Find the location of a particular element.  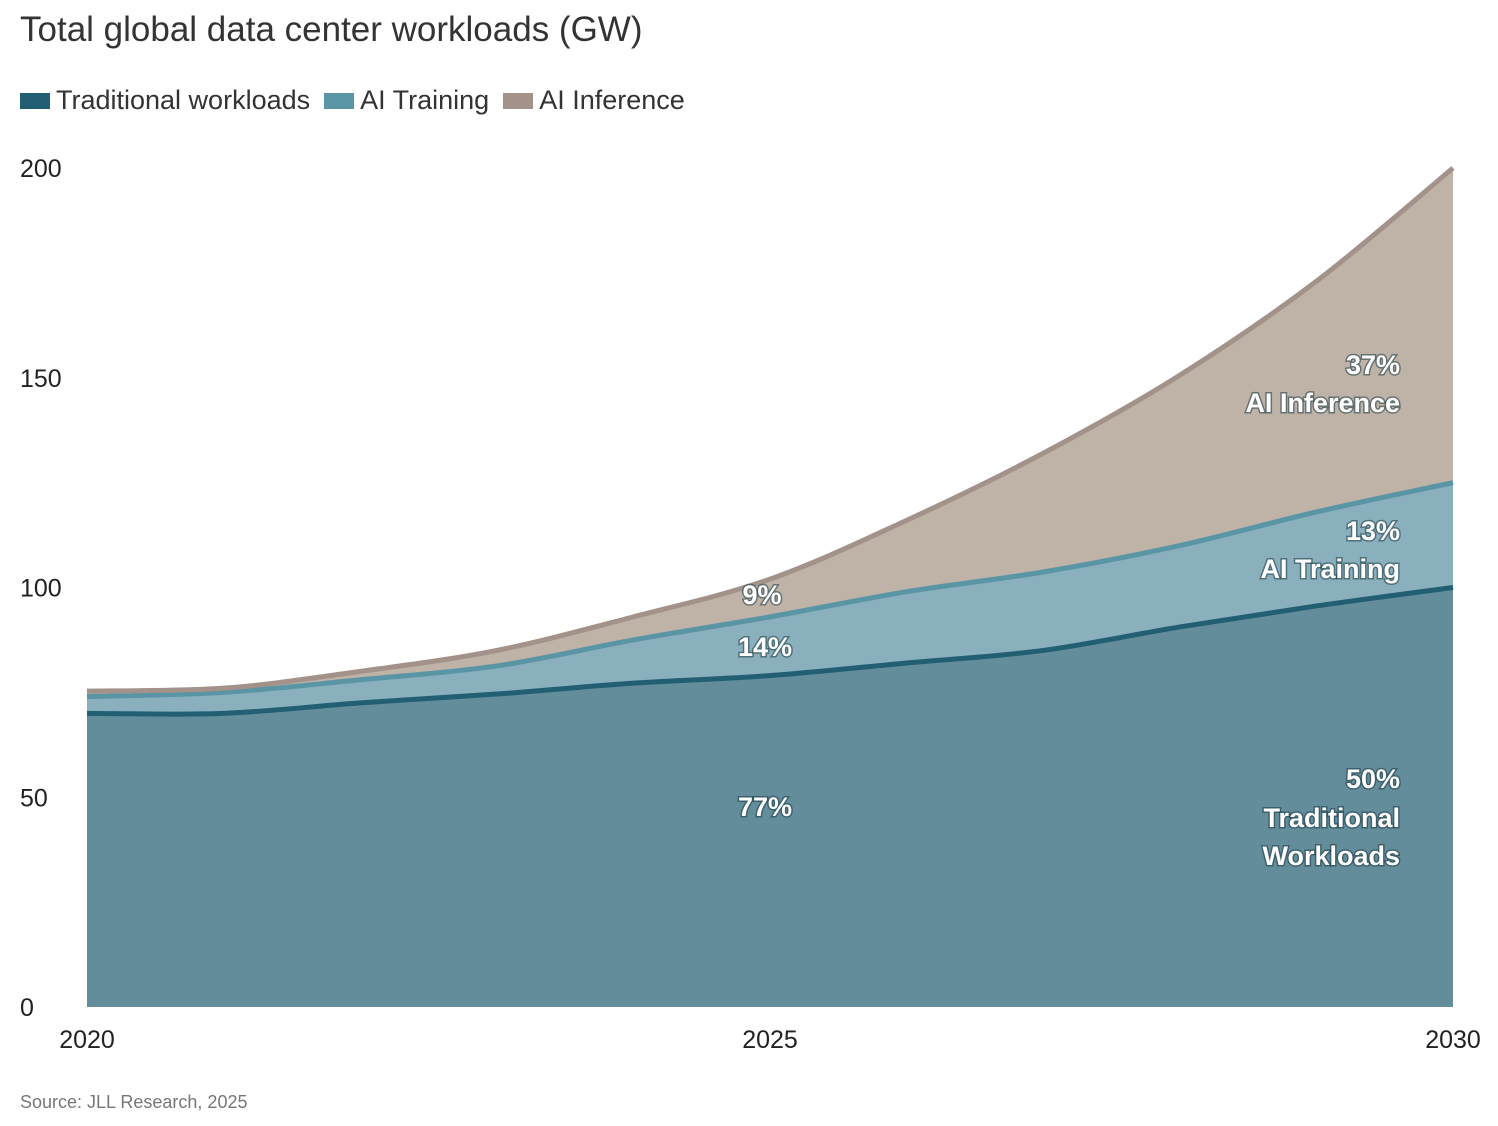

legend-label: AI Training is located at coordinates (425, 100).